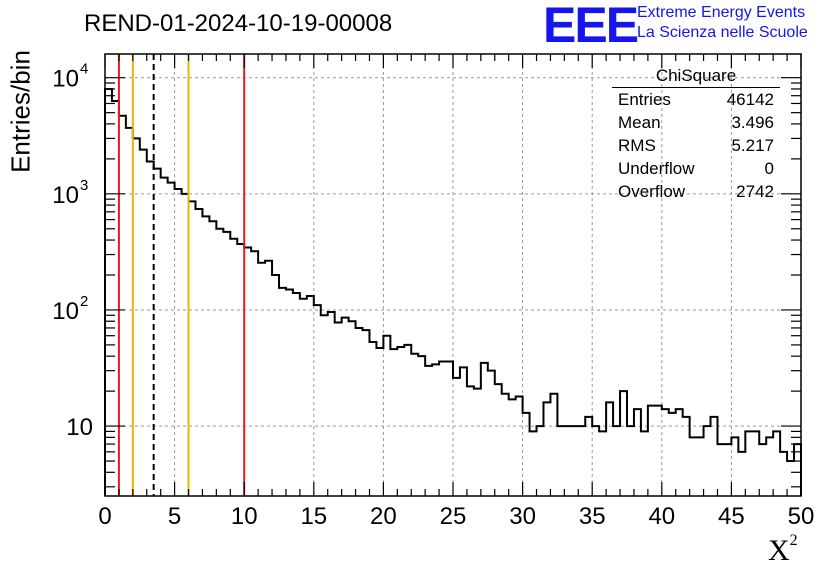 This screenshot has width=836, height=572. Describe the element at coordinates (696, 122) in the screenshot. I see `stats-row-mean: Mean 3.496` at that location.